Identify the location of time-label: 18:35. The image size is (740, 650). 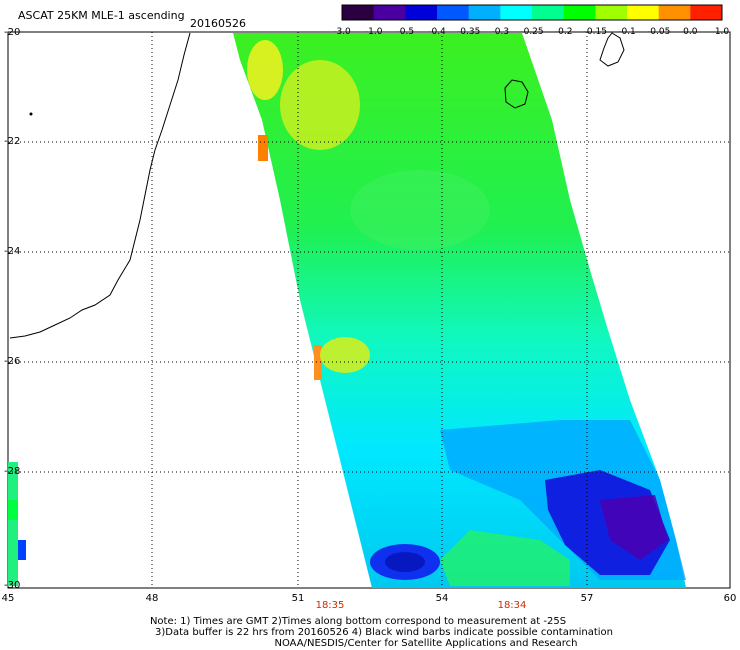
(330, 605).